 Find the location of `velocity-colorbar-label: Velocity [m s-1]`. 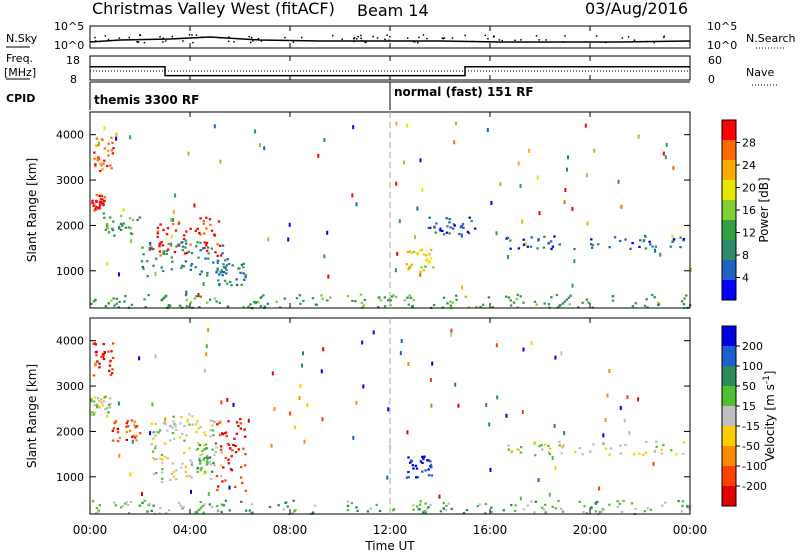

velocity-colorbar-label: Velocity [m s-1] is located at coordinates (769, 416).